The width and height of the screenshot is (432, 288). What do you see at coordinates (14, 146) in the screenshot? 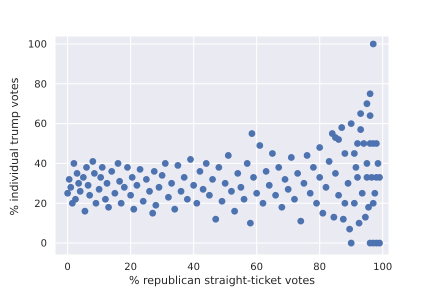
I see `y-axis-title: % individual trump votes` at bounding box center [14, 146].